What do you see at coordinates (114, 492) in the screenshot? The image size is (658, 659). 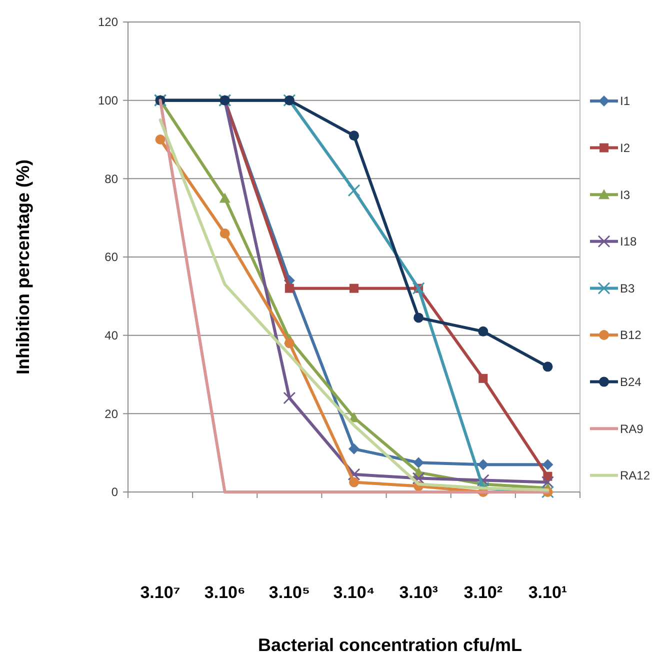 I see `y-tick-label: 0` at bounding box center [114, 492].